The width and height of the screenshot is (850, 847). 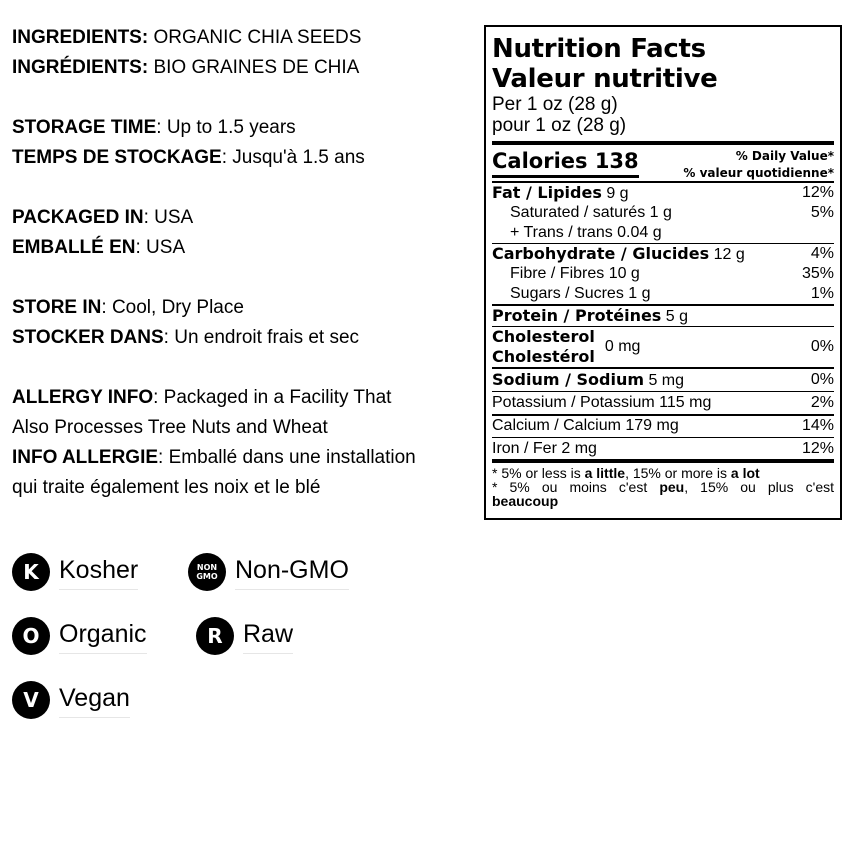 What do you see at coordinates (154, 127) in the screenshot?
I see `storage-time-en: STORAGE TIME: Up to 1.5 years` at bounding box center [154, 127].